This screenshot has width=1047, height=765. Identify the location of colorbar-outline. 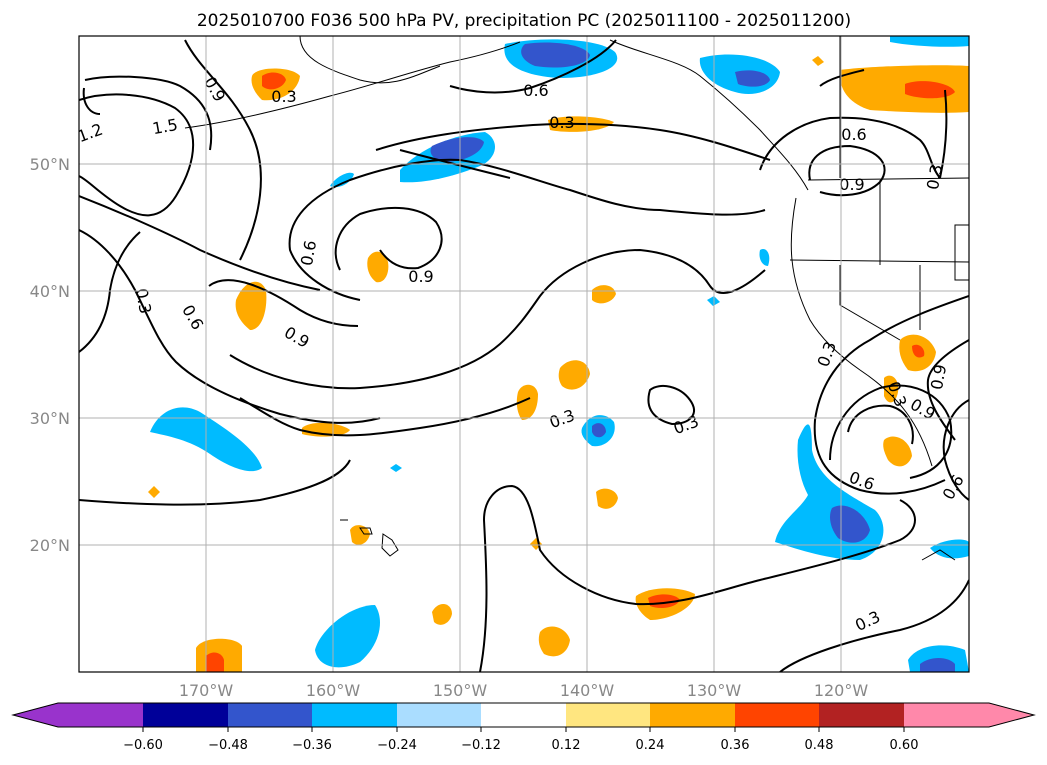
(523, 715).